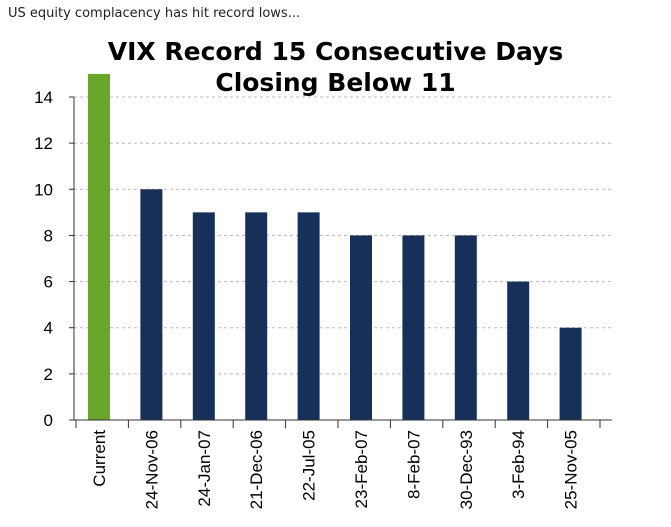  What do you see at coordinates (204, 468) in the screenshot?
I see `x-category-label: 24-Jan-07` at bounding box center [204, 468].